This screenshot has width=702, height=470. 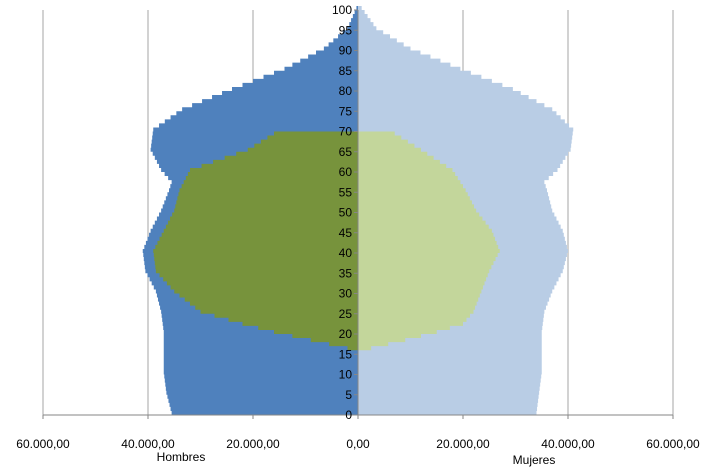 I want to click on y-tick-label-18: 90, so click(x=346, y=51).